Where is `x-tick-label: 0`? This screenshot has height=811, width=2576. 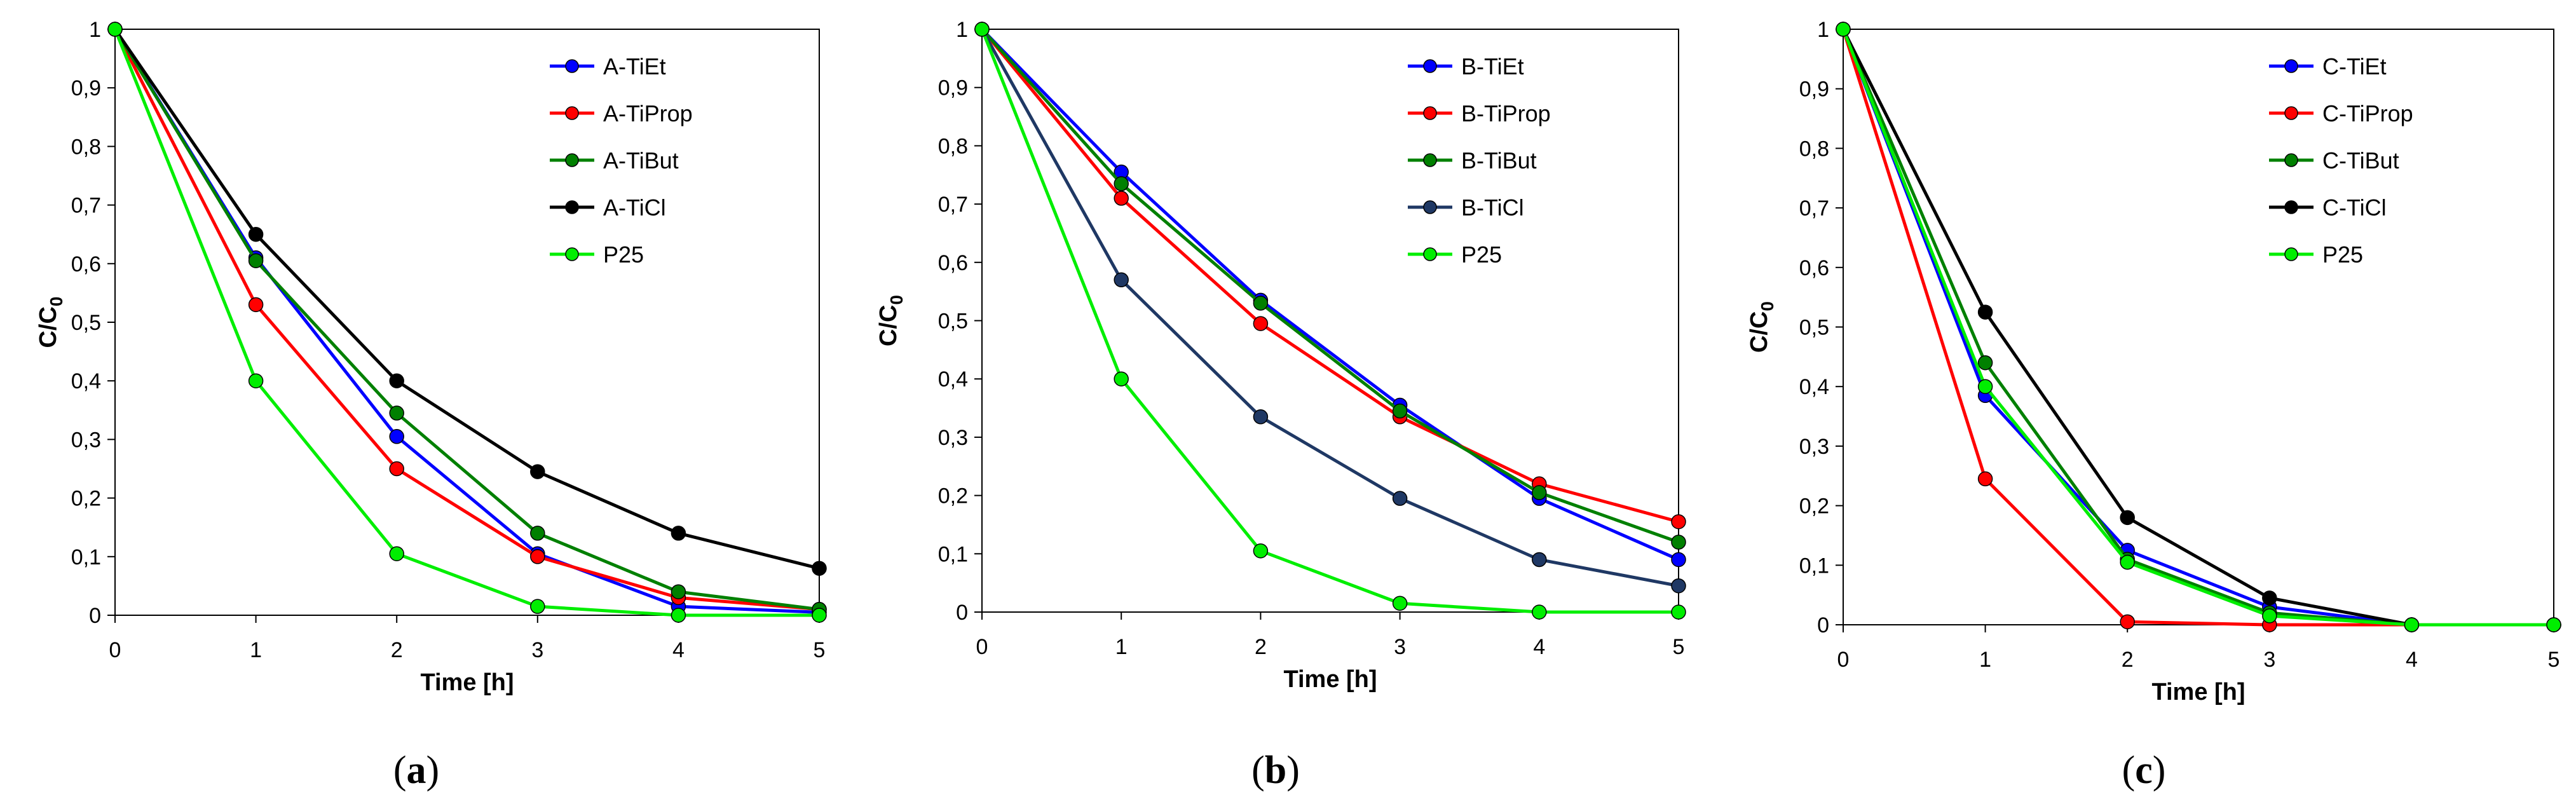 x-tick-label: 0 is located at coordinates (982, 647).